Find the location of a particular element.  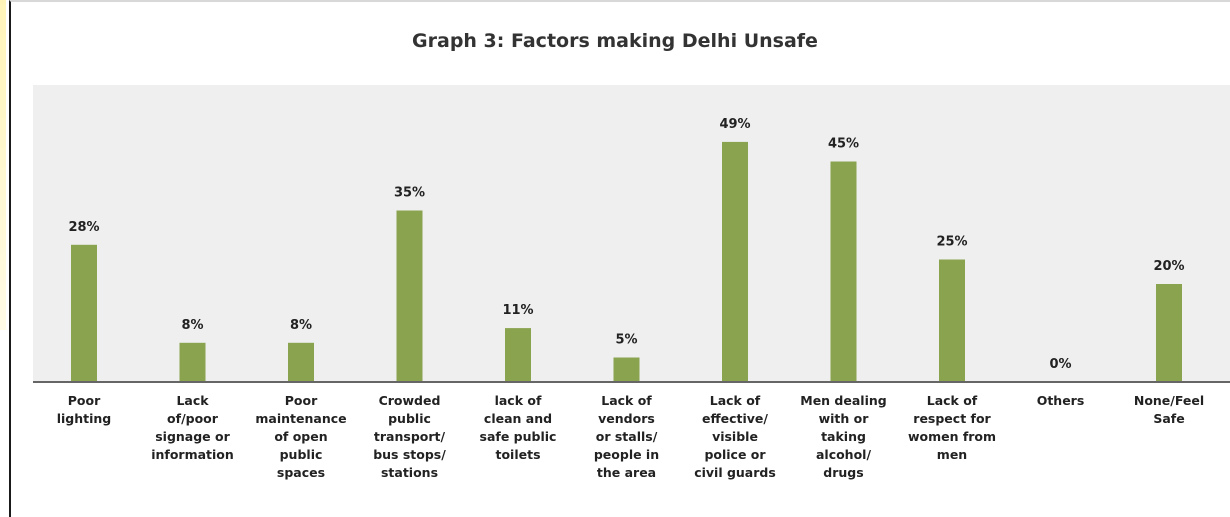

category-label-8: Lack of respect for women from men is located at coordinates (952, 427).